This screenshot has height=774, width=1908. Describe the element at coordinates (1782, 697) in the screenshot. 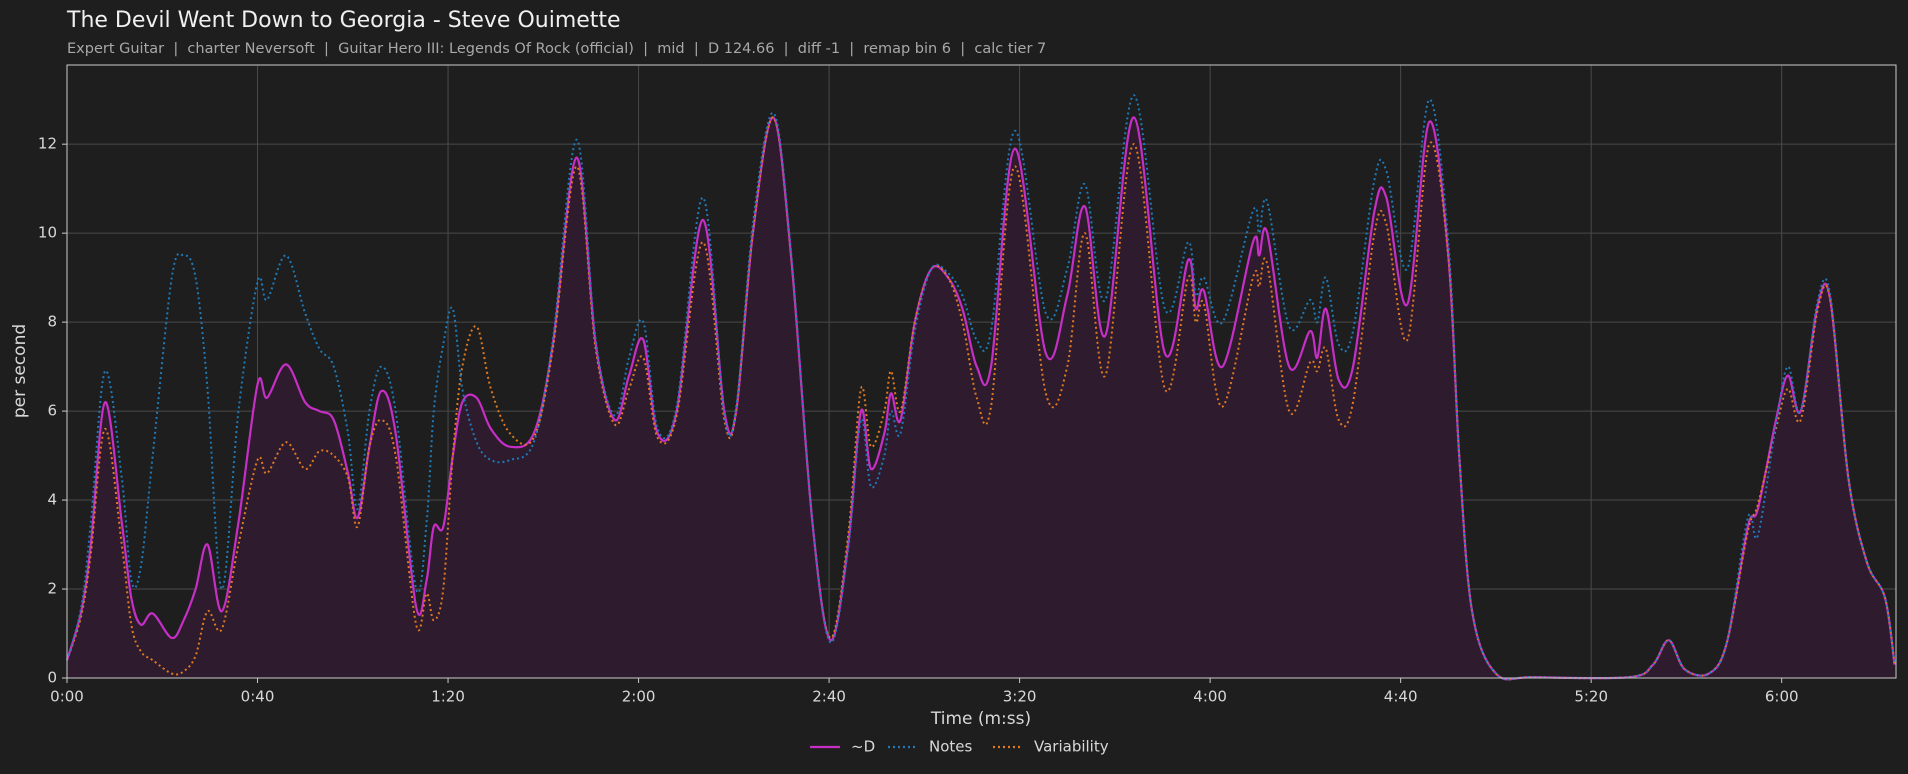

I see `x-tick-label: 6:00` at that location.